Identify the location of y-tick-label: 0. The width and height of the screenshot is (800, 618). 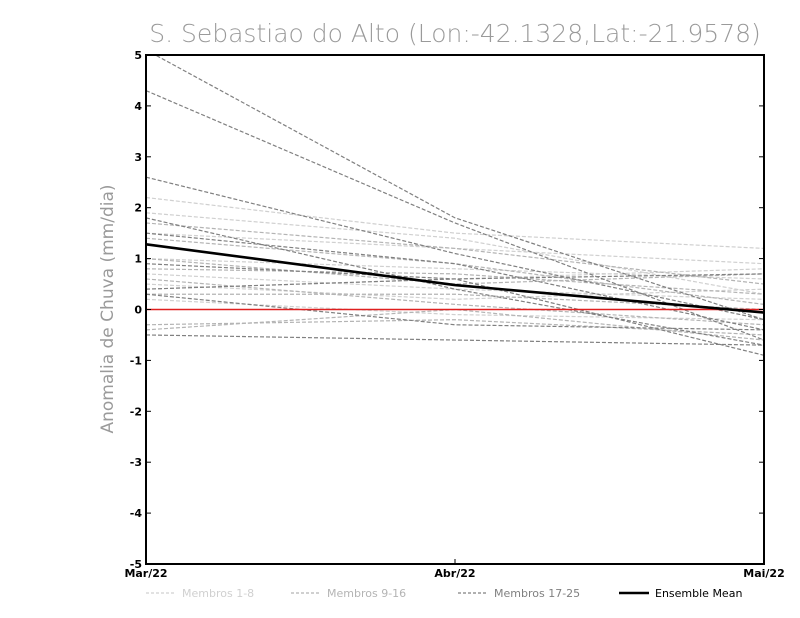
(138, 310).